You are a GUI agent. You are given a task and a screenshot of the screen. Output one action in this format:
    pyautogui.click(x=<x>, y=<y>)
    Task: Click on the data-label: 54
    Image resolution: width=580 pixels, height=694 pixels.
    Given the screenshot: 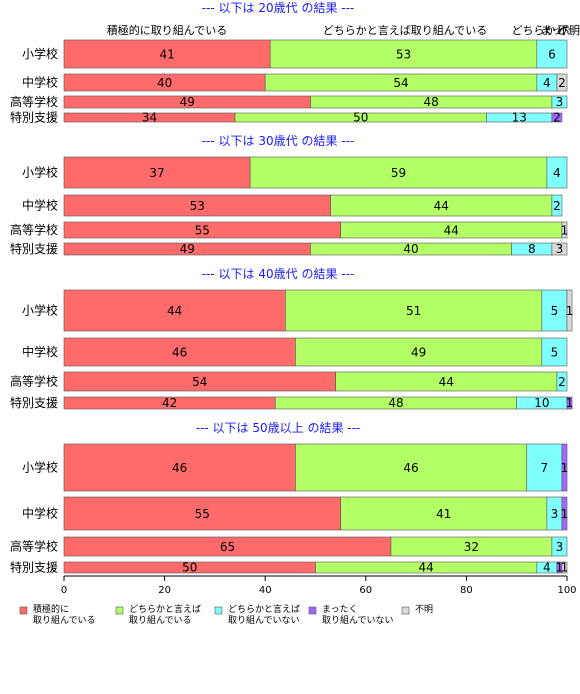 What is the action you would take?
    pyautogui.click(x=400, y=83)
    